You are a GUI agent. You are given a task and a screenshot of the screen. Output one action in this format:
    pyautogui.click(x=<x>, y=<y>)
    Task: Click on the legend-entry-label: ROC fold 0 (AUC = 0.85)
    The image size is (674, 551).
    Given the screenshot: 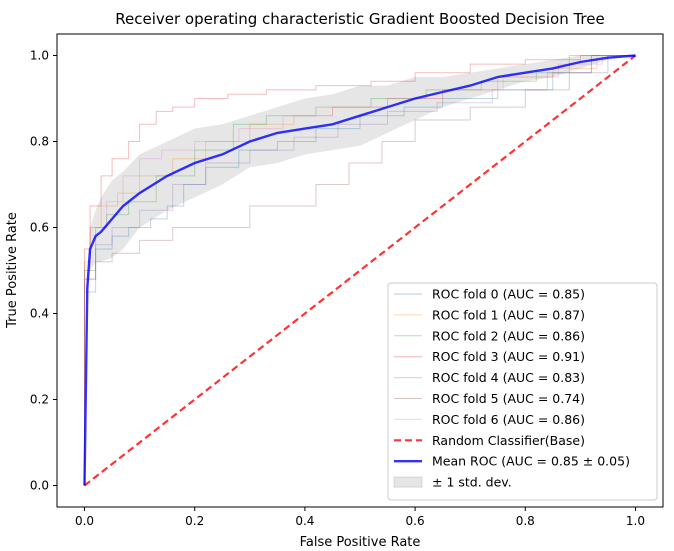 What is the action you would take?
    pyautogui.click(x=508, y=294)
    